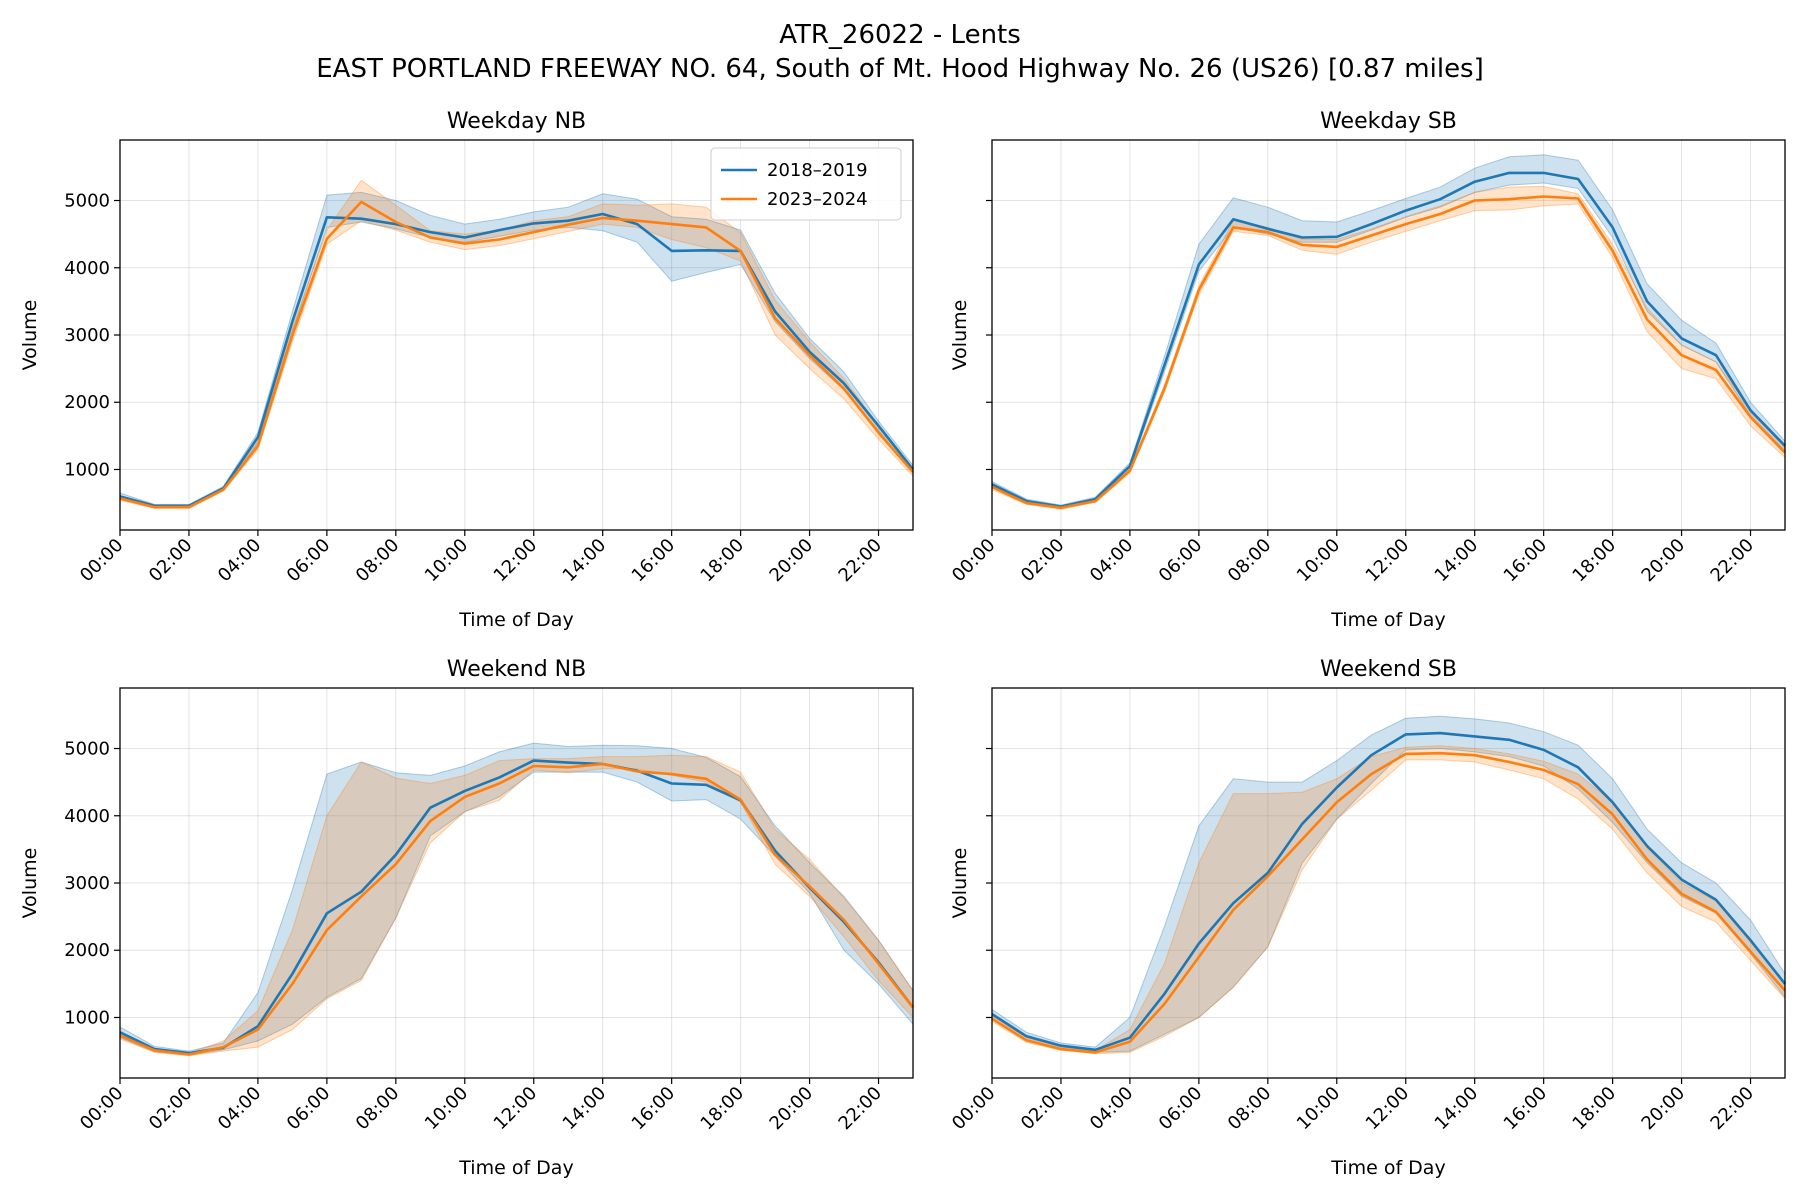  What do you see at coordinates (817, 199) in the screenshot?
I see `legend-label-2023-2024: 2023–2024` at bounding box center [817, 199].